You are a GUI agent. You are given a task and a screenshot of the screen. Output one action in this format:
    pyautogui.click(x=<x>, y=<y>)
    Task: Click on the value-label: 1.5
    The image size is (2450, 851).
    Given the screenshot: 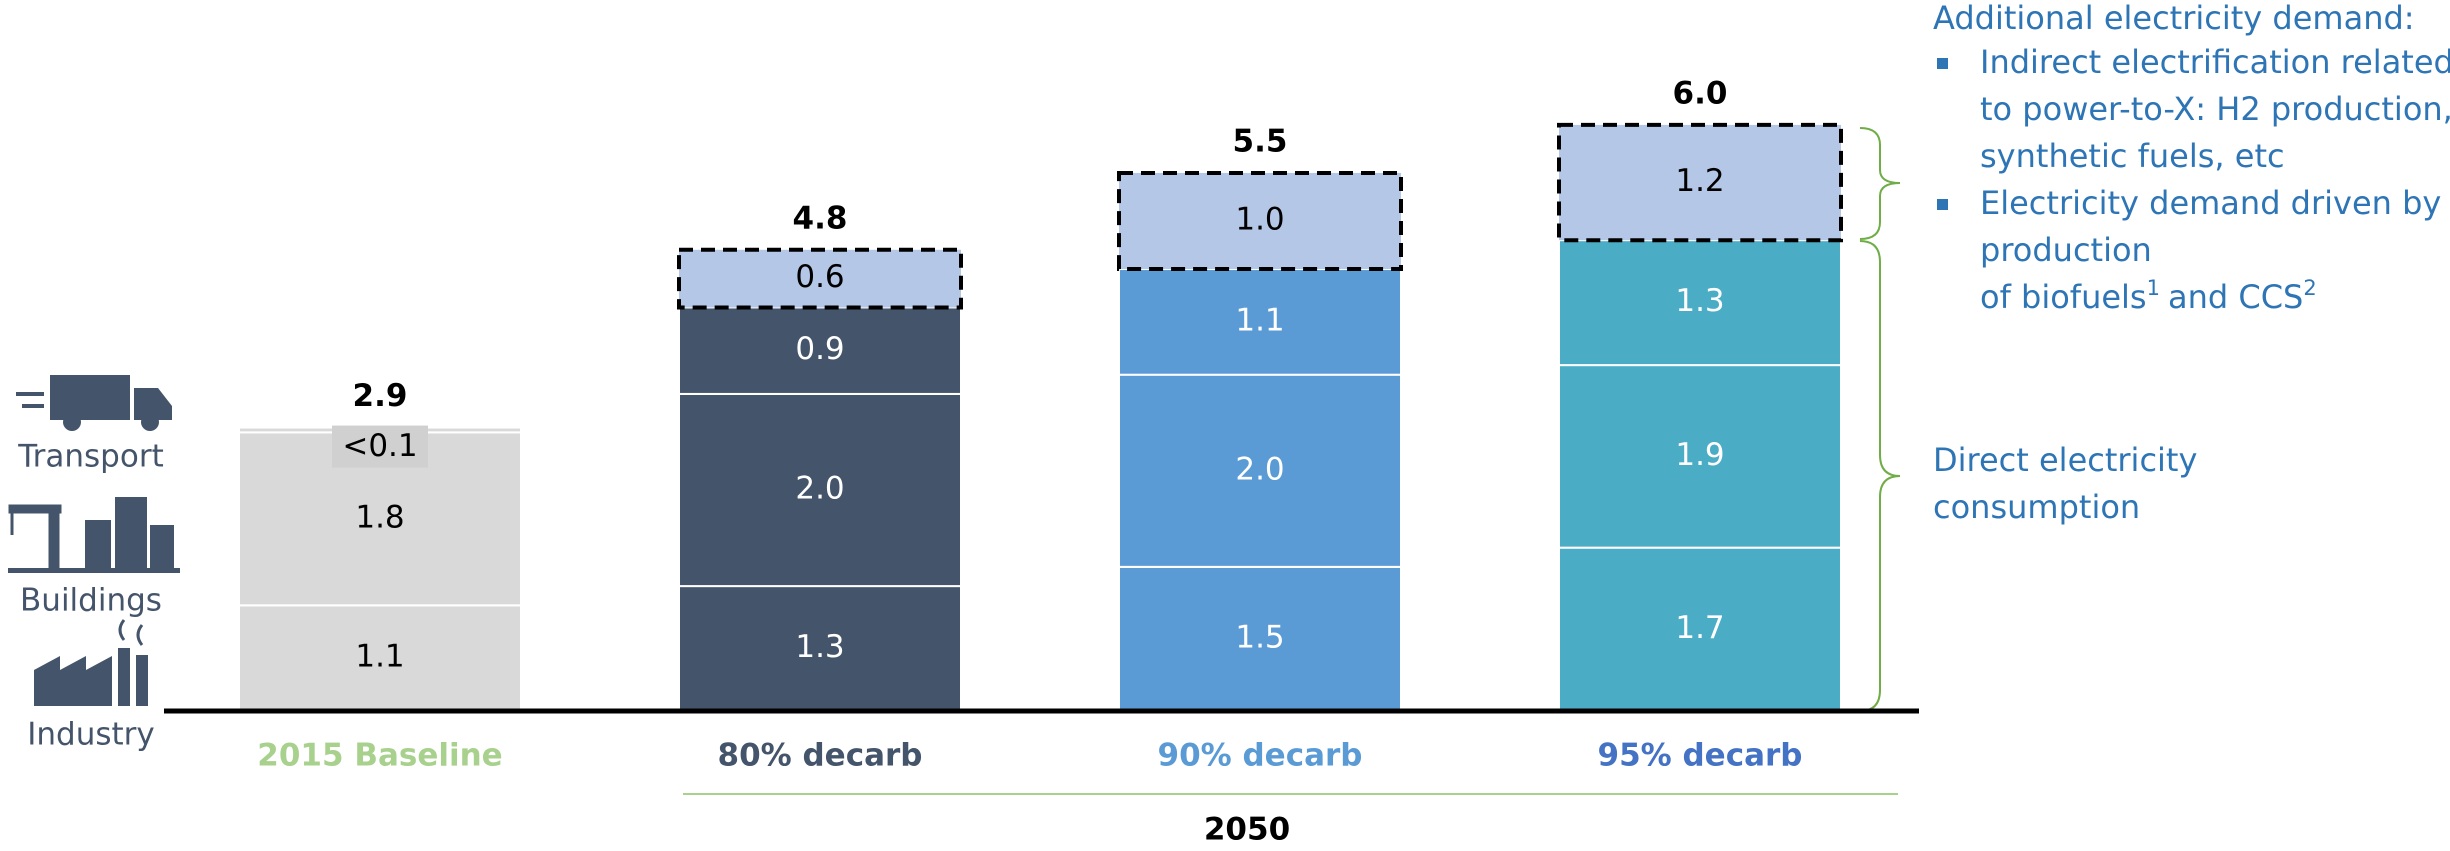 What is the action you would take?
    pyautogui.click(x=1259, y=637)
    